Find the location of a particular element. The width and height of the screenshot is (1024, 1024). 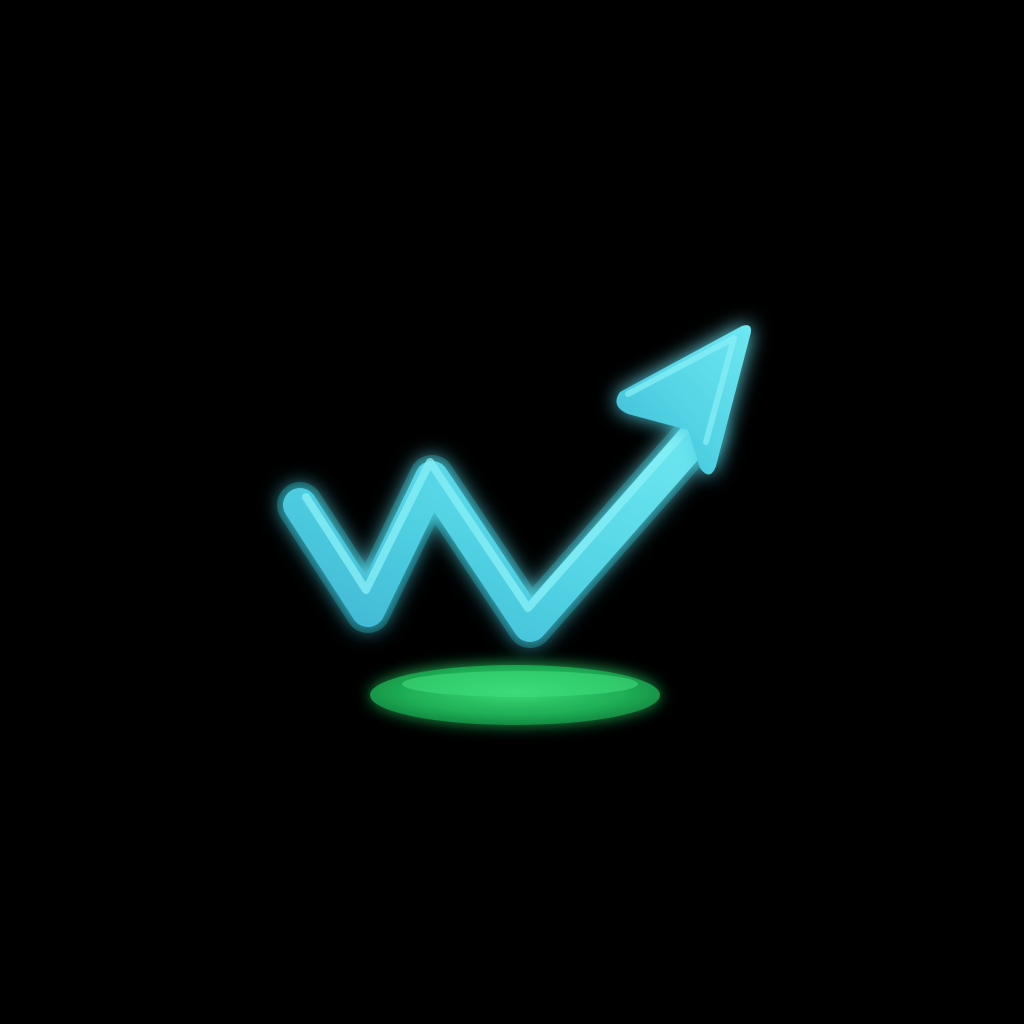

arrow-head is located at coordinates (683, 400).